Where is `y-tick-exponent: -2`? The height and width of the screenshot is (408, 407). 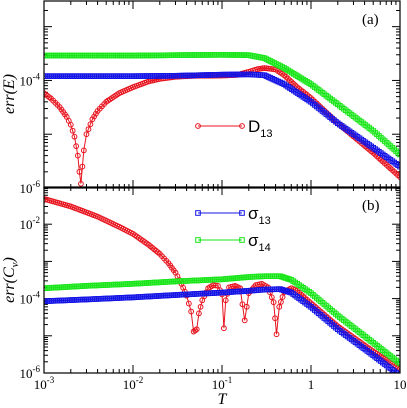 y-tick-exponent: -2 is located at coordinates (37, 220).